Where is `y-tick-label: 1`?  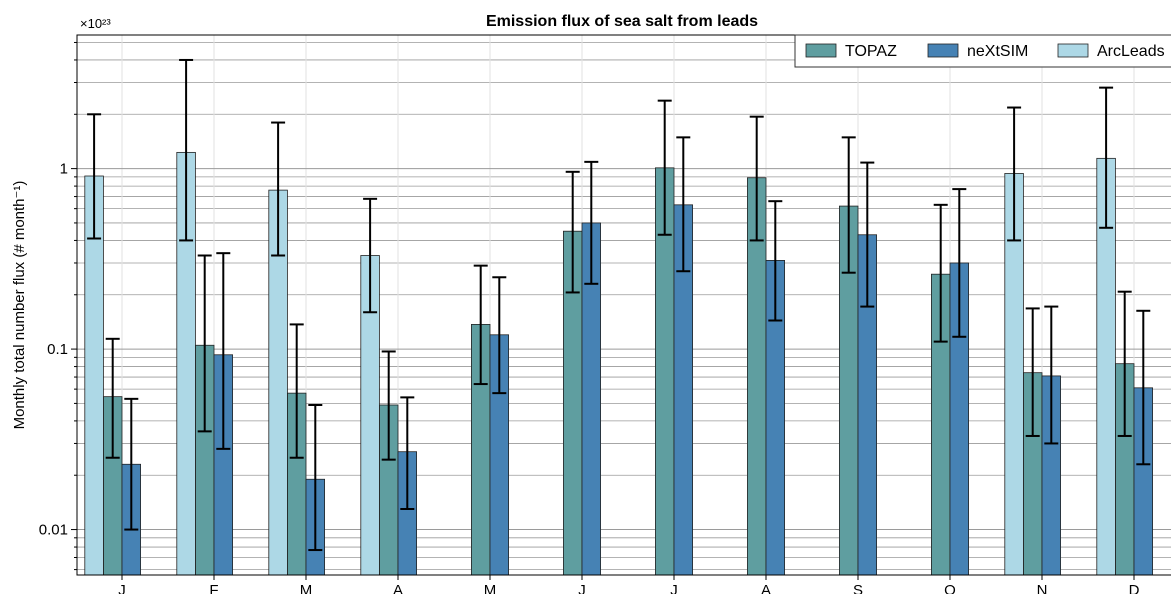 y-tick-label: 1 is located at coordinates (64, 169).